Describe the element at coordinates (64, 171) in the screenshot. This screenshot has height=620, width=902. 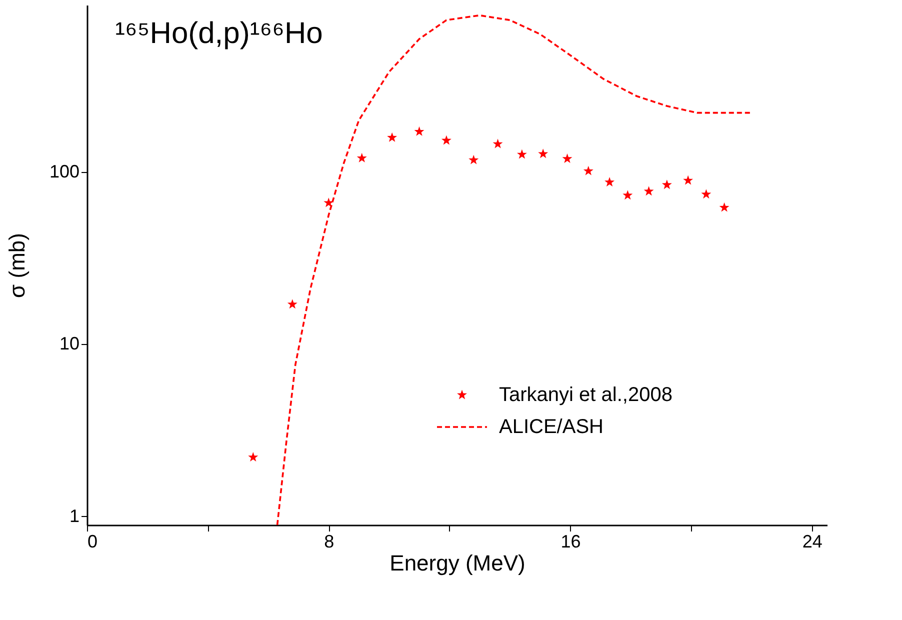
I see `y-tick-label: 100` at that location.